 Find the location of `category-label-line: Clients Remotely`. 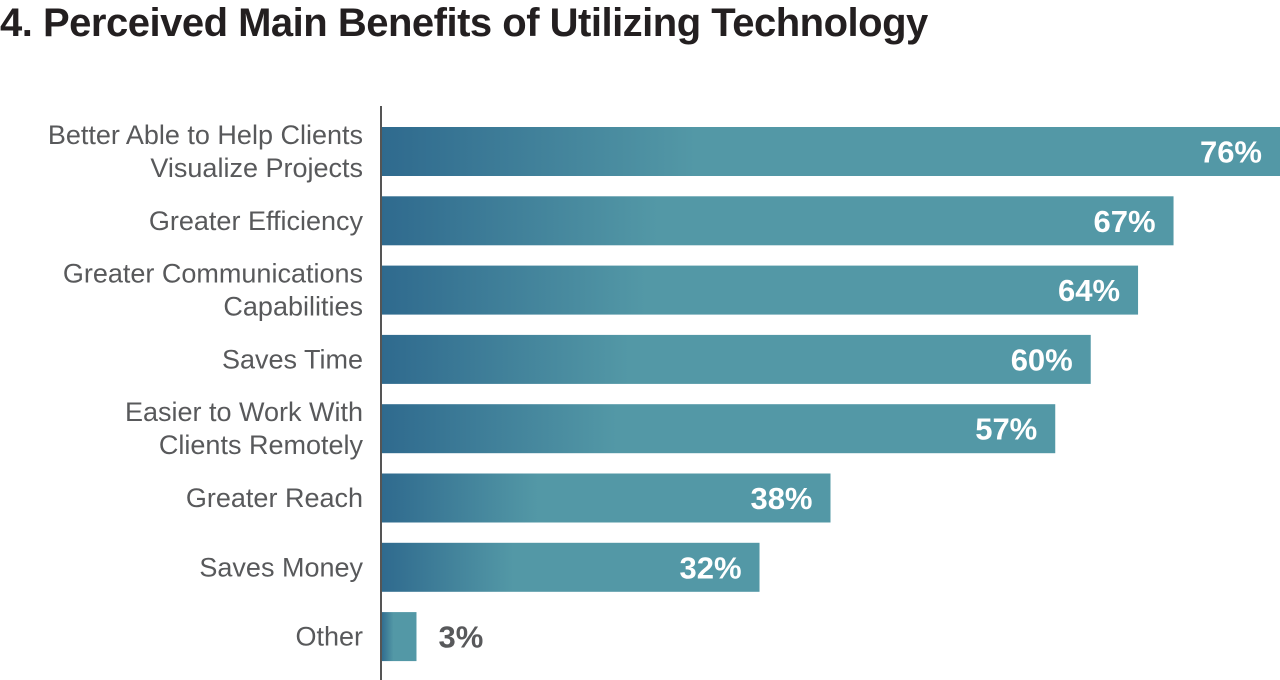

category-label-line: Clients Remotely is located at coordinates (261, 445).